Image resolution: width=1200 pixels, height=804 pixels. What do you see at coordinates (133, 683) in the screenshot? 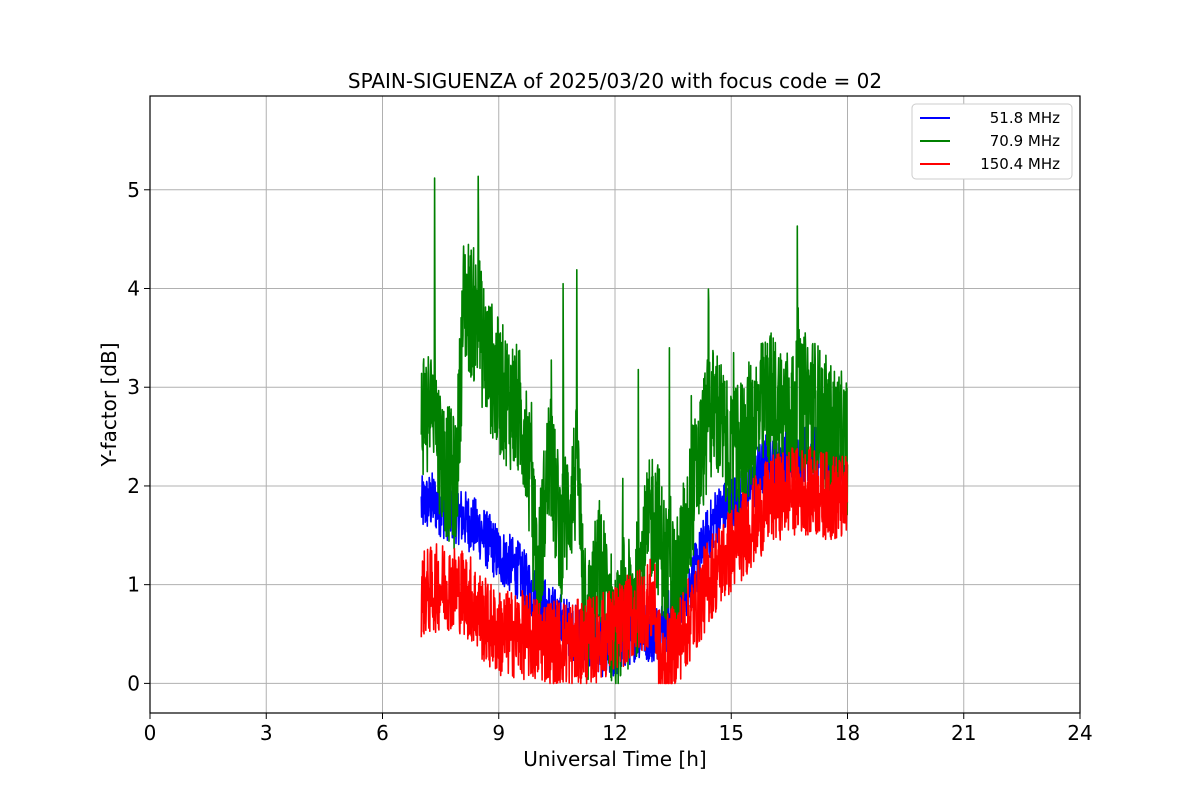
I see `y-tick-label: 0` at bounding box center [133, 683].